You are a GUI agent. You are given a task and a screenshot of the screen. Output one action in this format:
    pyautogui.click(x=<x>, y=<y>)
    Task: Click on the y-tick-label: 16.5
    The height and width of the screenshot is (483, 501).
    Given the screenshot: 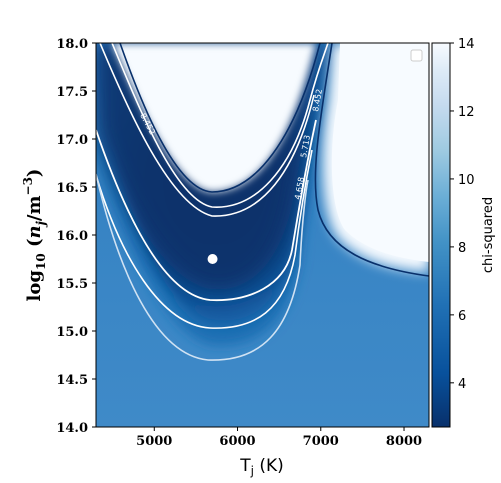 What is the action you would take?
    pyautogui.click(x=72, y=188)
    